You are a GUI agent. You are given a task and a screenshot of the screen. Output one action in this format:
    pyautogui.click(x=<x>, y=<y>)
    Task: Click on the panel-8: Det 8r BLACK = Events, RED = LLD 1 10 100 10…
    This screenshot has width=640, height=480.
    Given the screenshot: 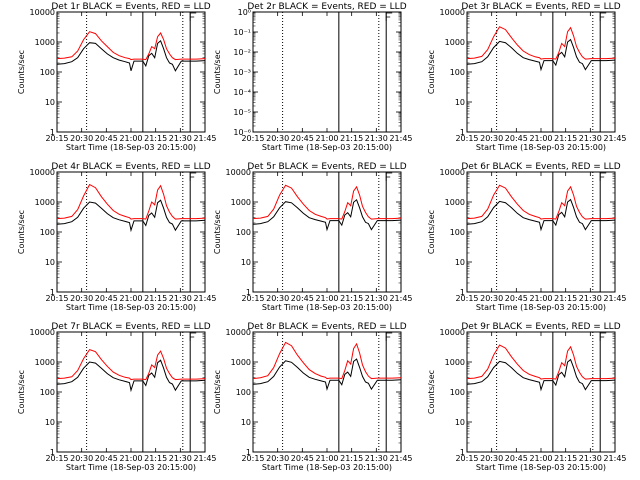 What is the action you would take?
    pyautogui.click(x=313, y=397)
    